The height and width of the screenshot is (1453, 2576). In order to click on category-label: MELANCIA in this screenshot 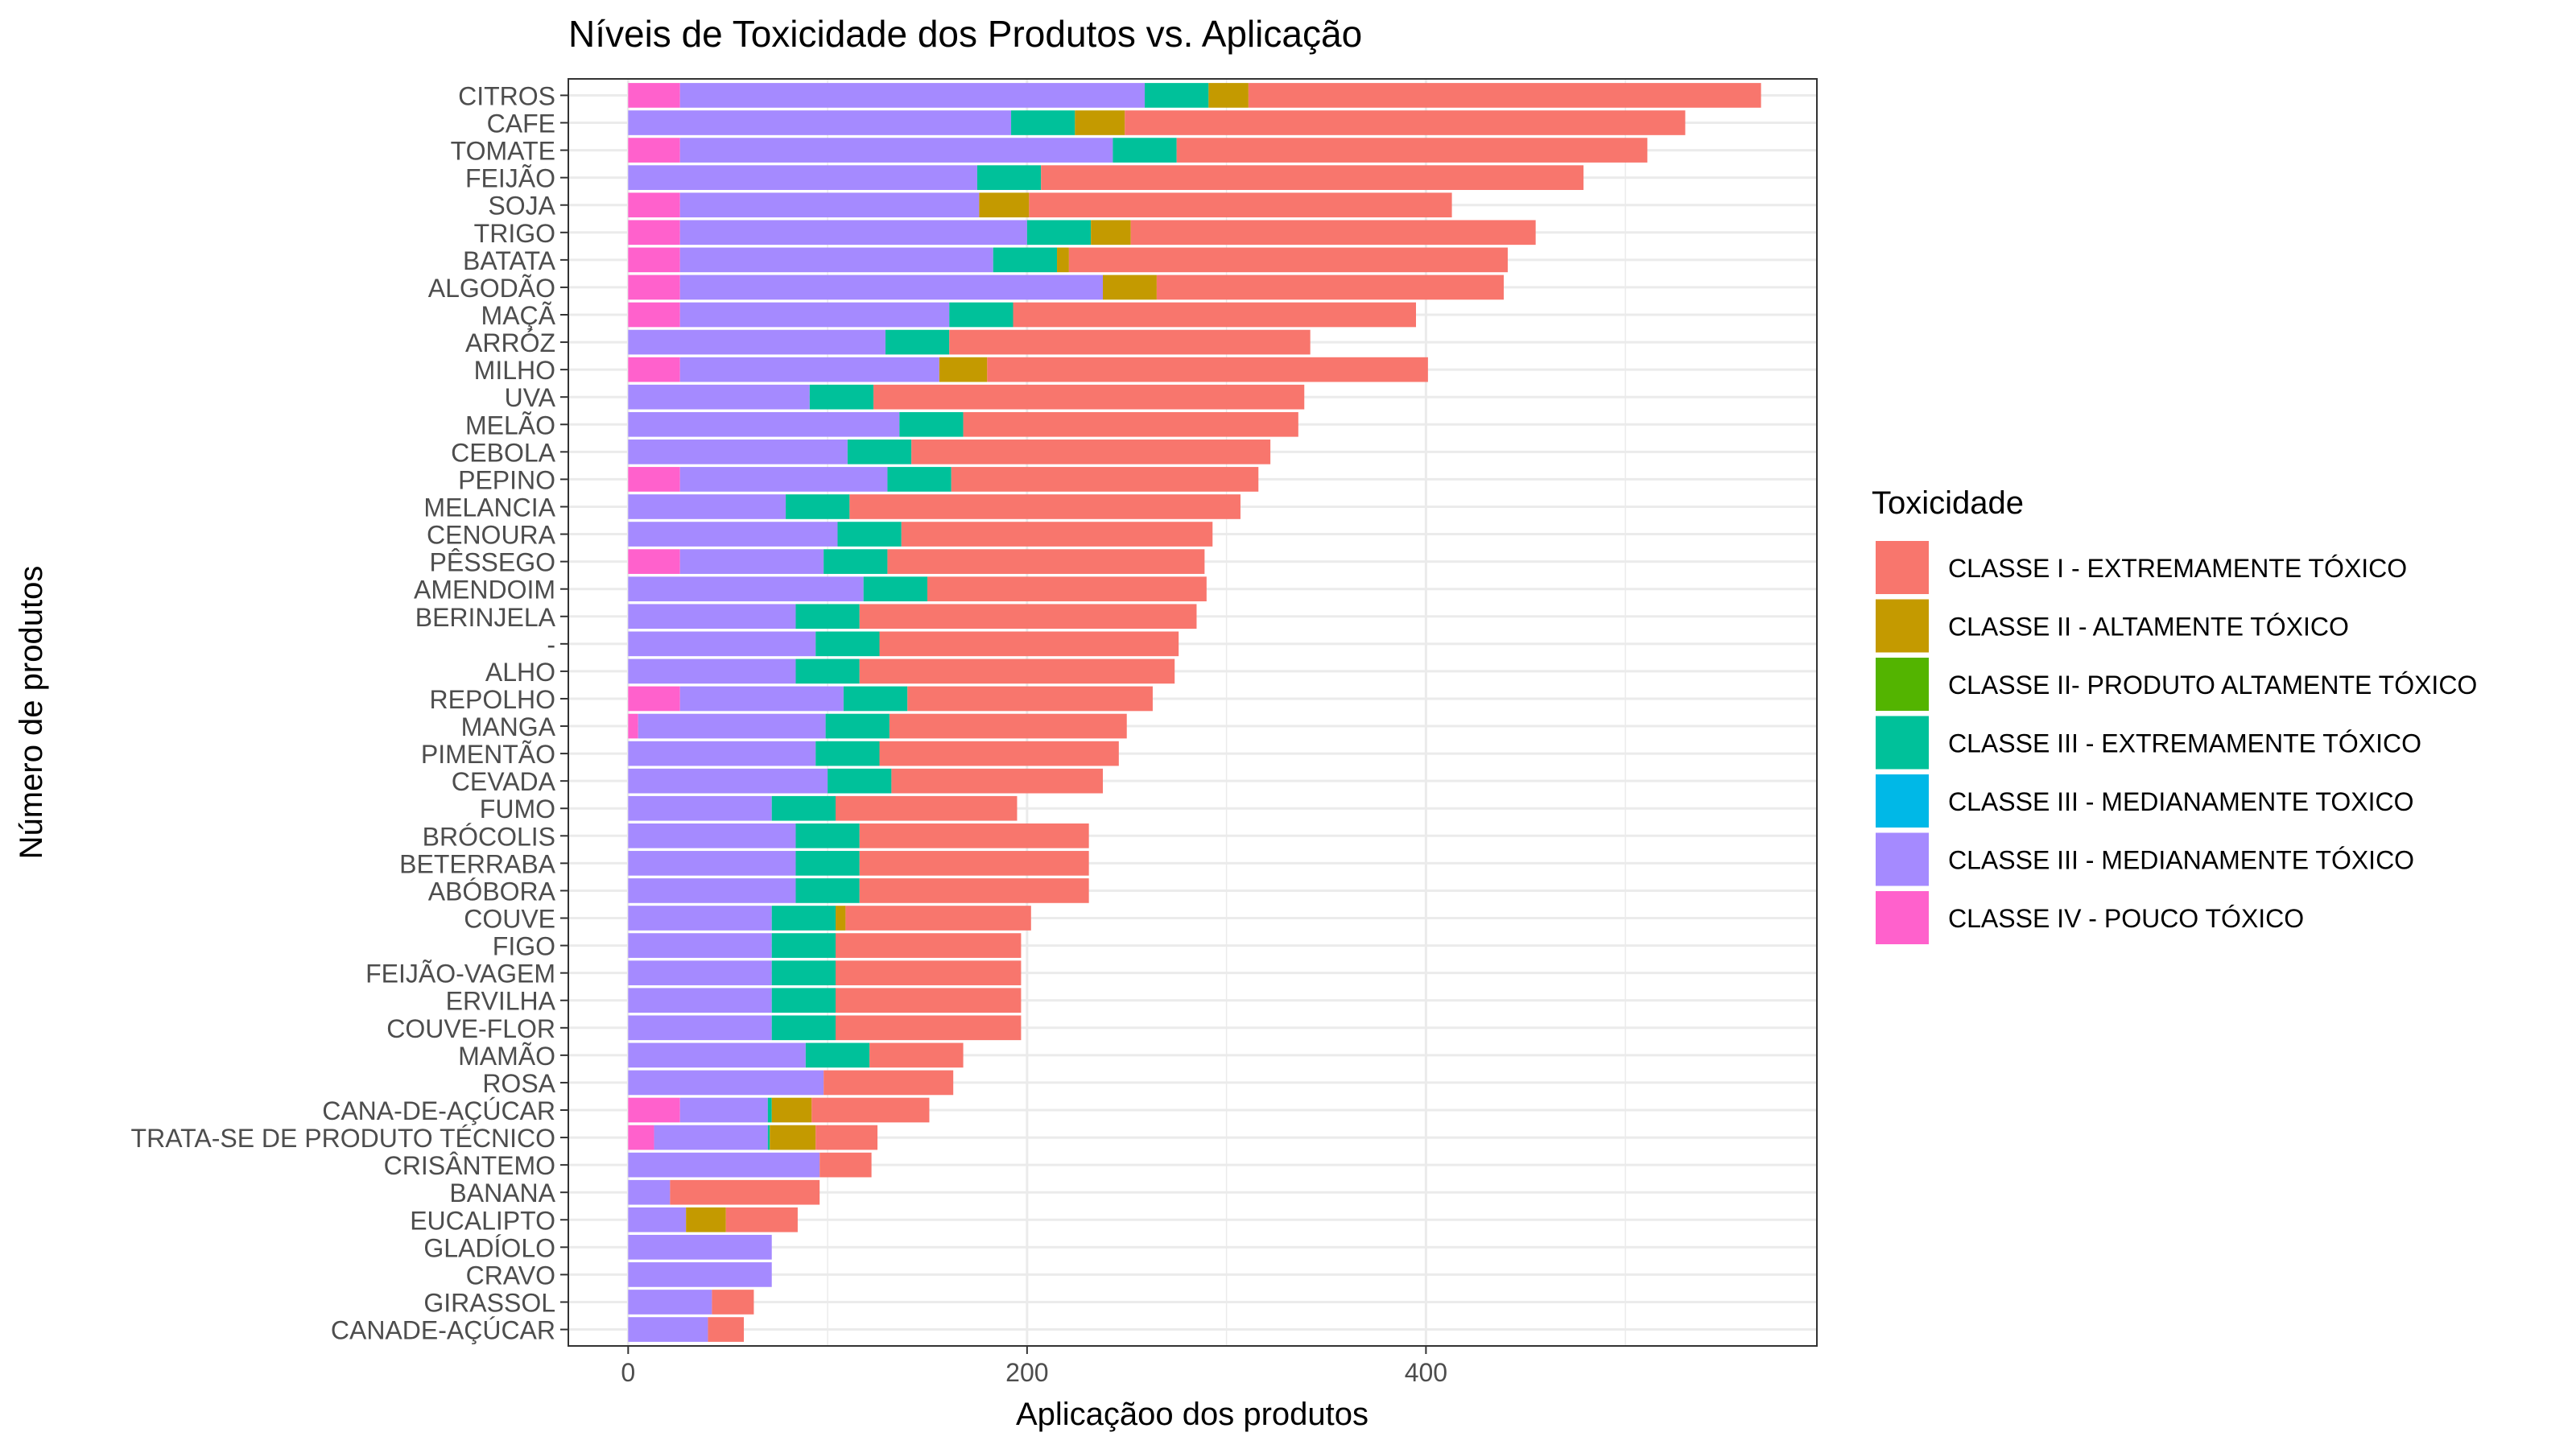, I will do `click(489, 508)`.